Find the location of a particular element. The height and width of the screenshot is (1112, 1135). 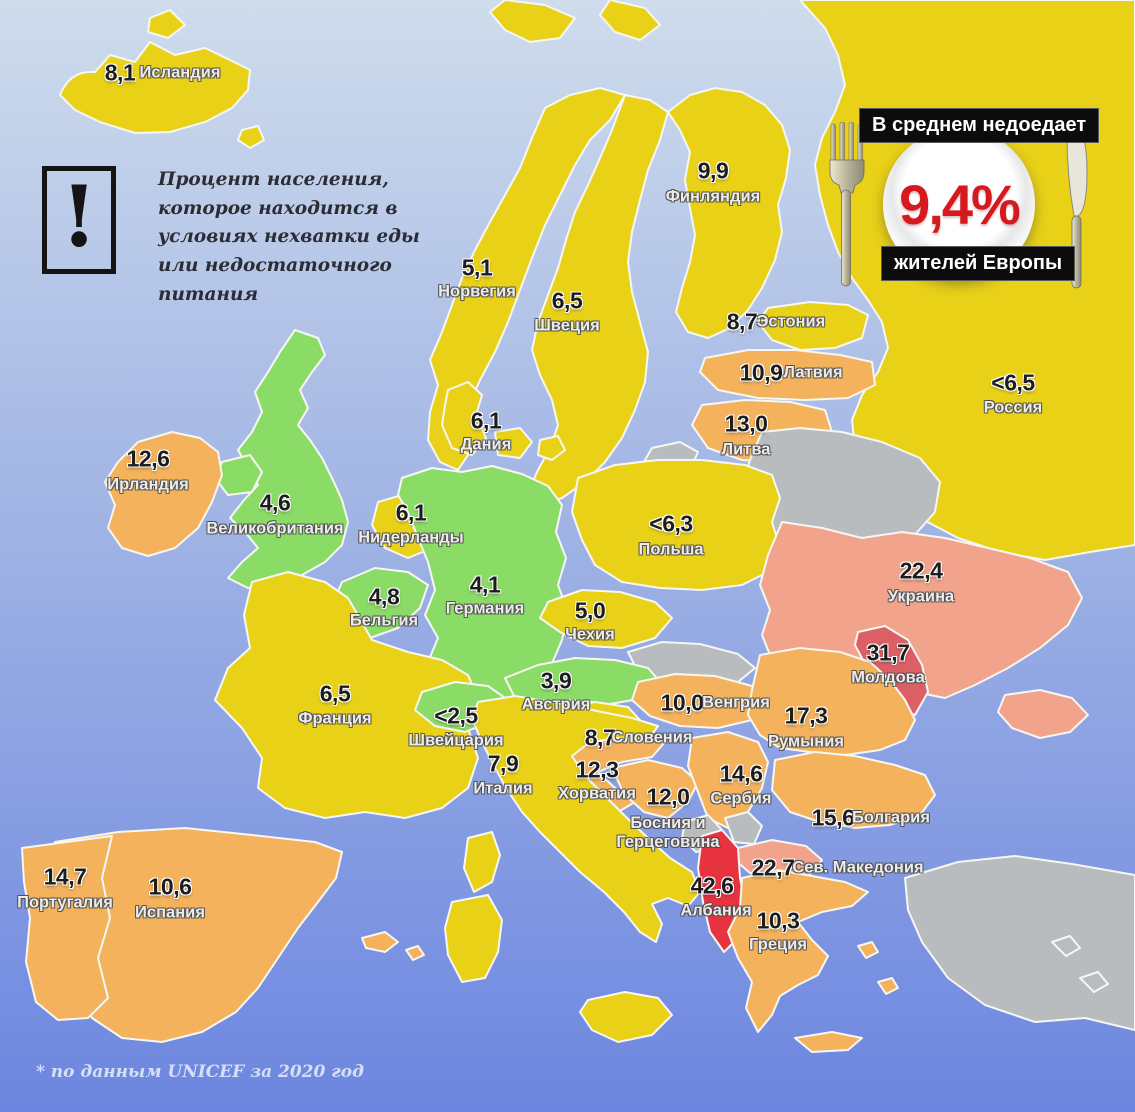

island-shape-sicily is located at coordinates (626, 1017).